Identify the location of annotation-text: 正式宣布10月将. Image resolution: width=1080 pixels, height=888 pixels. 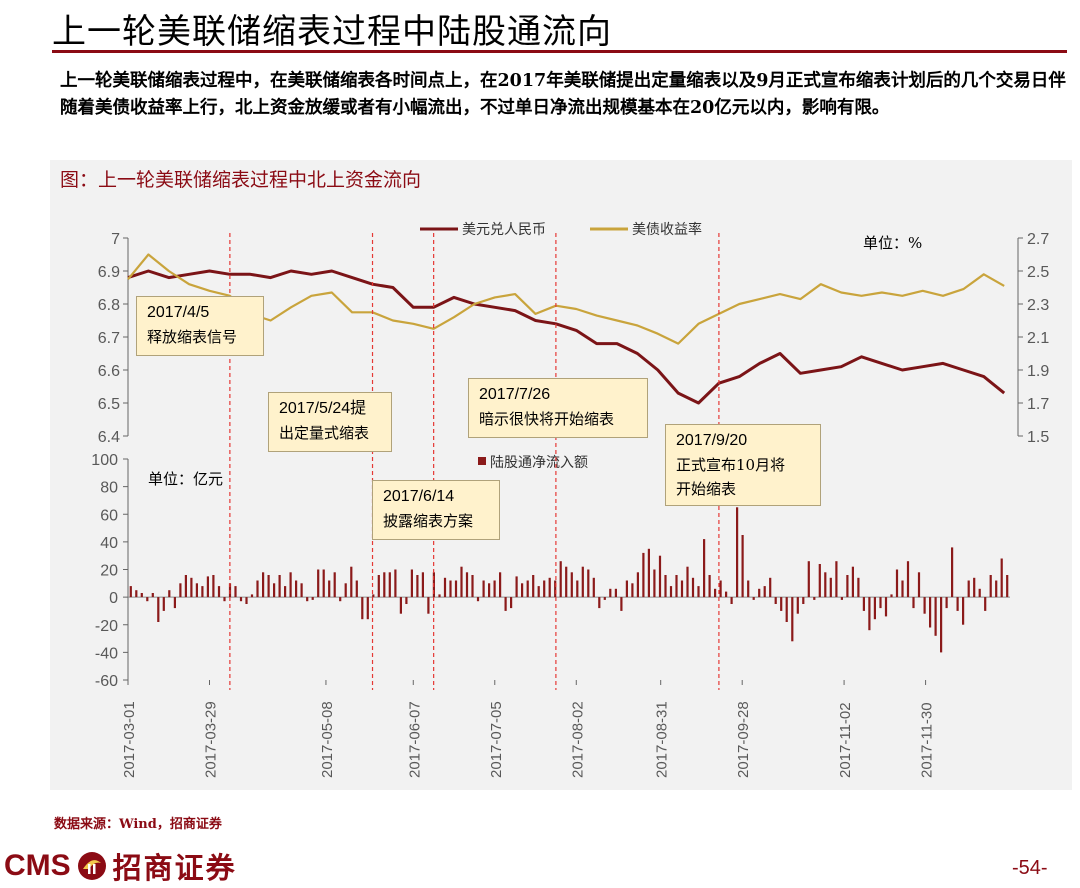
(731, 465).